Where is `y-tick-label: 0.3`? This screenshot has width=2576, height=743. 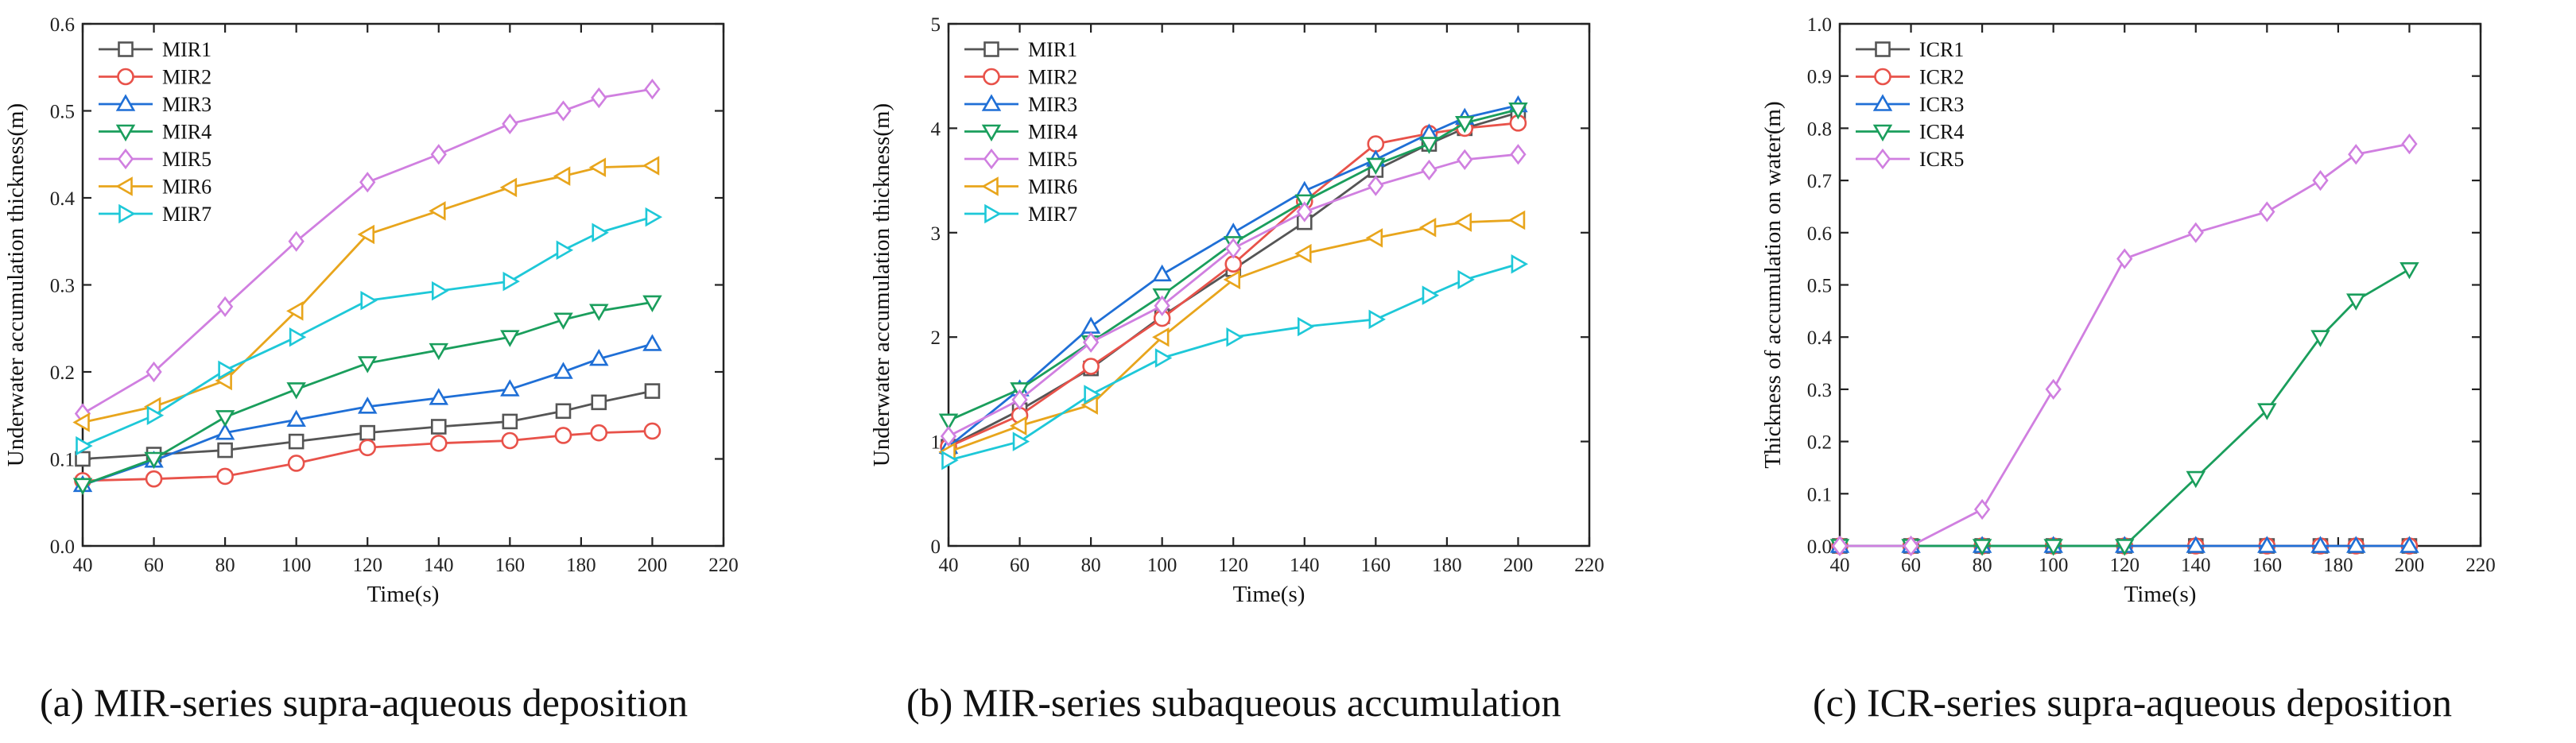 y-tick-label: 0.3 is located at coordinates (1820, 390).